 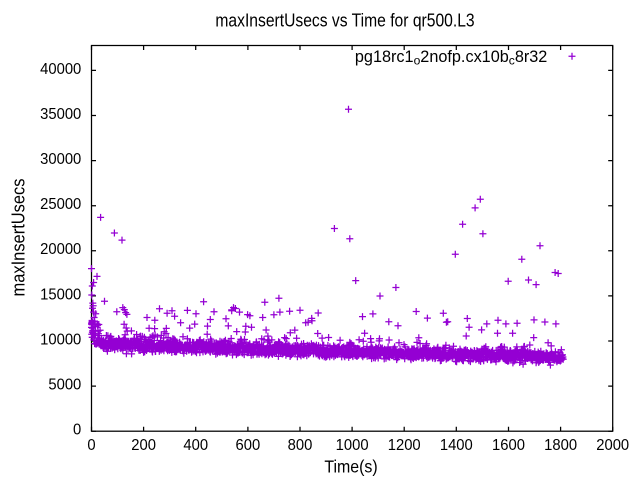 What do you see at coordinates (60, 114) in the screenshot?
I see `svg-text: 35000` at bounding box center [60, 114].